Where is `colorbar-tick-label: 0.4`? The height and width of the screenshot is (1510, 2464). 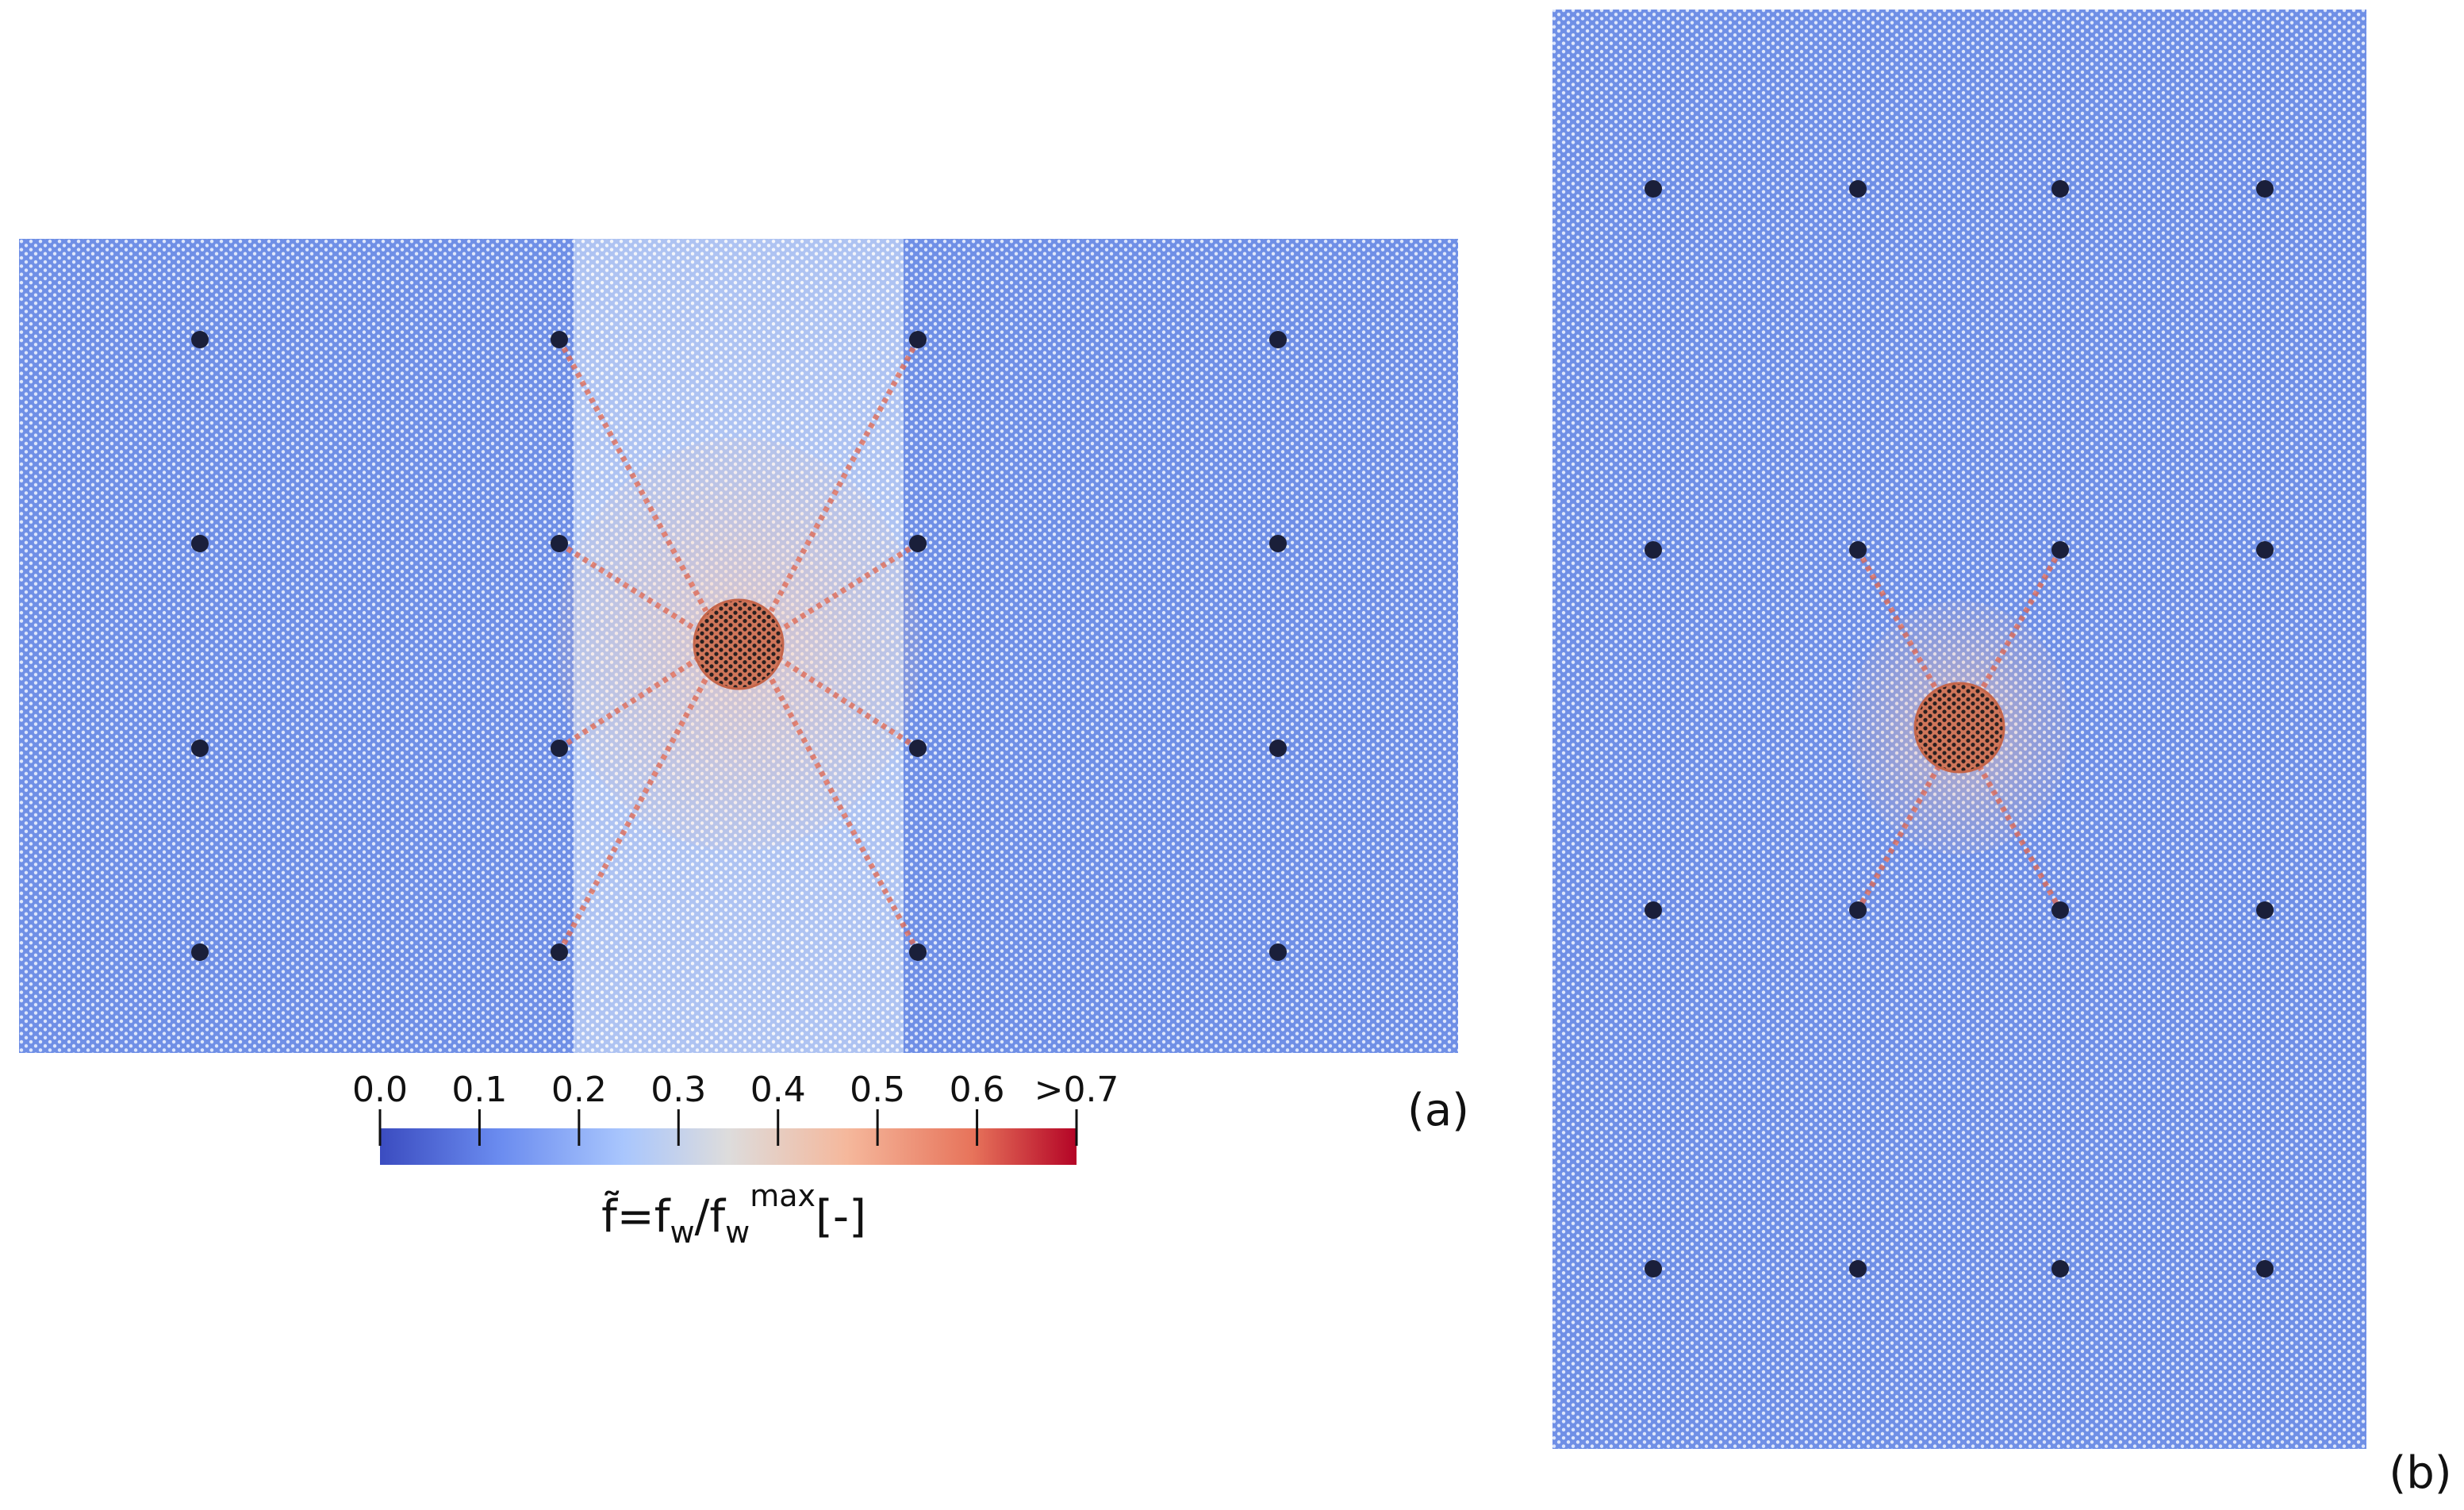 colorbar-tick-label: 0.4 is located at coordinates (778, 1090).